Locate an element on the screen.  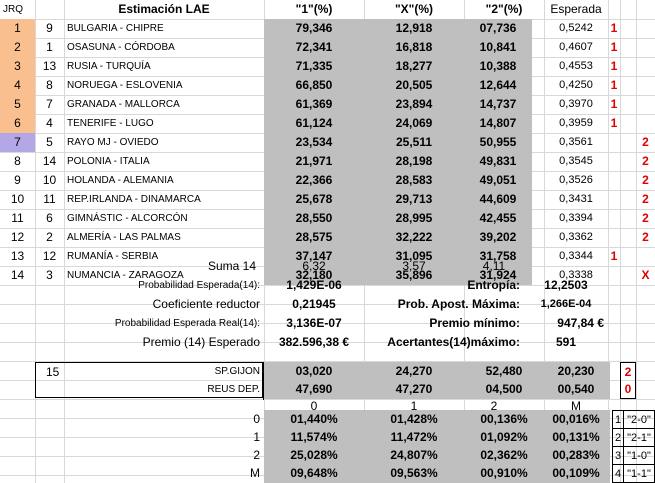
prob-1: 28,575 is located at coordinates (314, 237).